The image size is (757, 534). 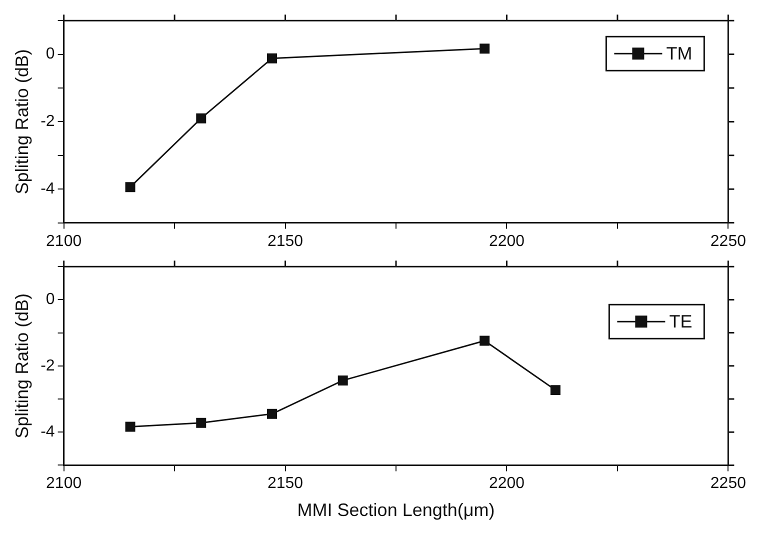 I want to click on legend-label: TE, so click(x=680, y=322).